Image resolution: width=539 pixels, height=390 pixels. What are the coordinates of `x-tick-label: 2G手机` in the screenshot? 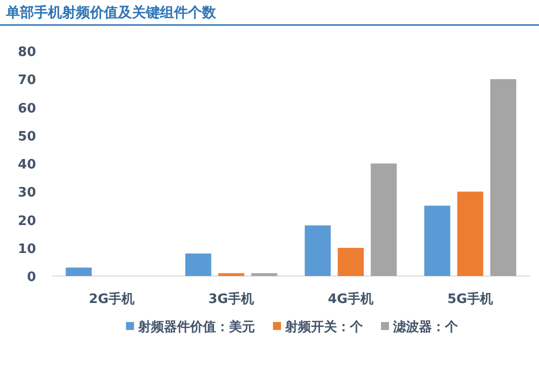 It's located at (111, 299).